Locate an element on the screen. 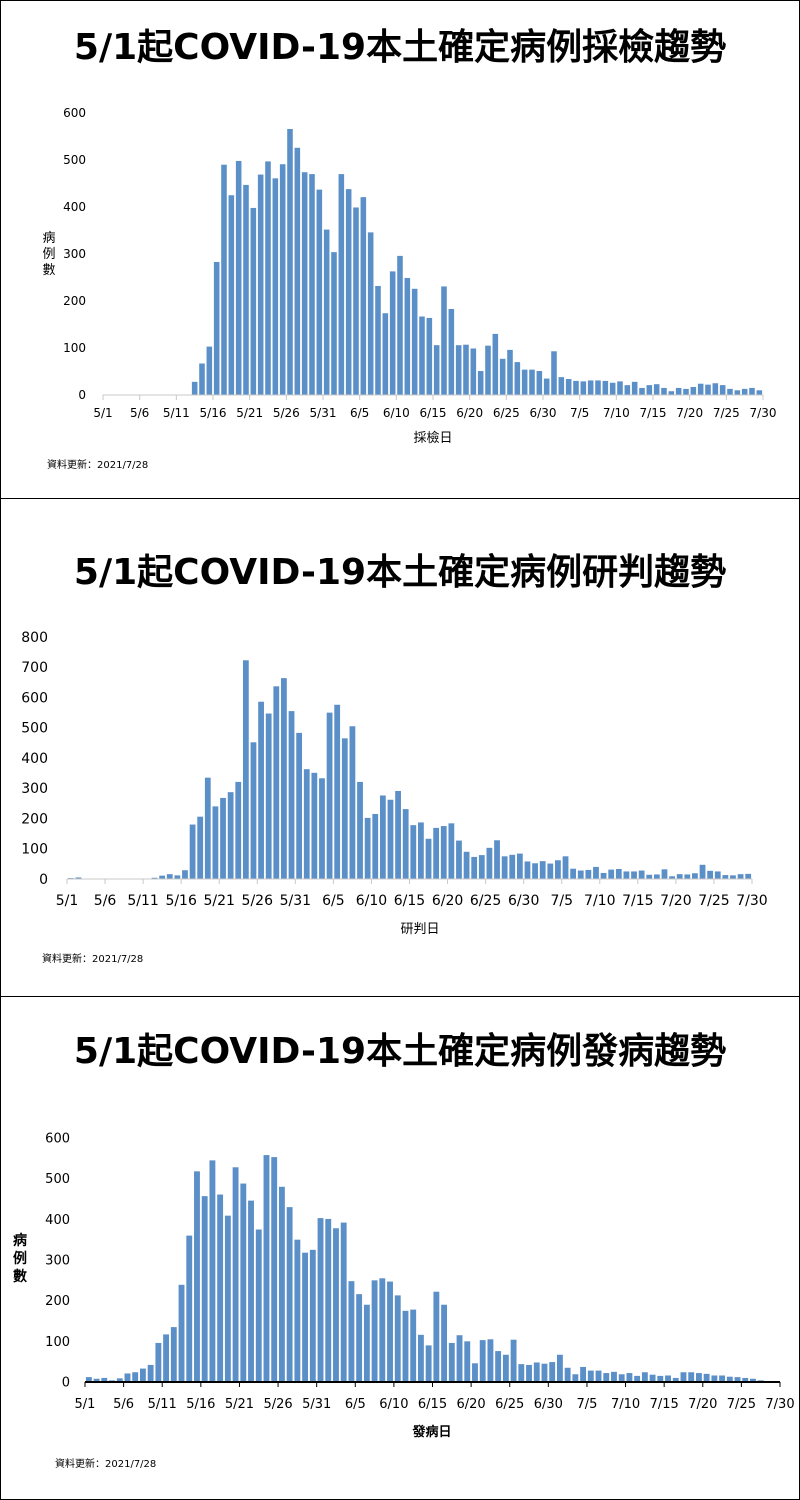 The height and width of the screenshot is (1500, 800). update-note-sampling: 資料更新：2021/7/28 is located at coordinates (98, 465).